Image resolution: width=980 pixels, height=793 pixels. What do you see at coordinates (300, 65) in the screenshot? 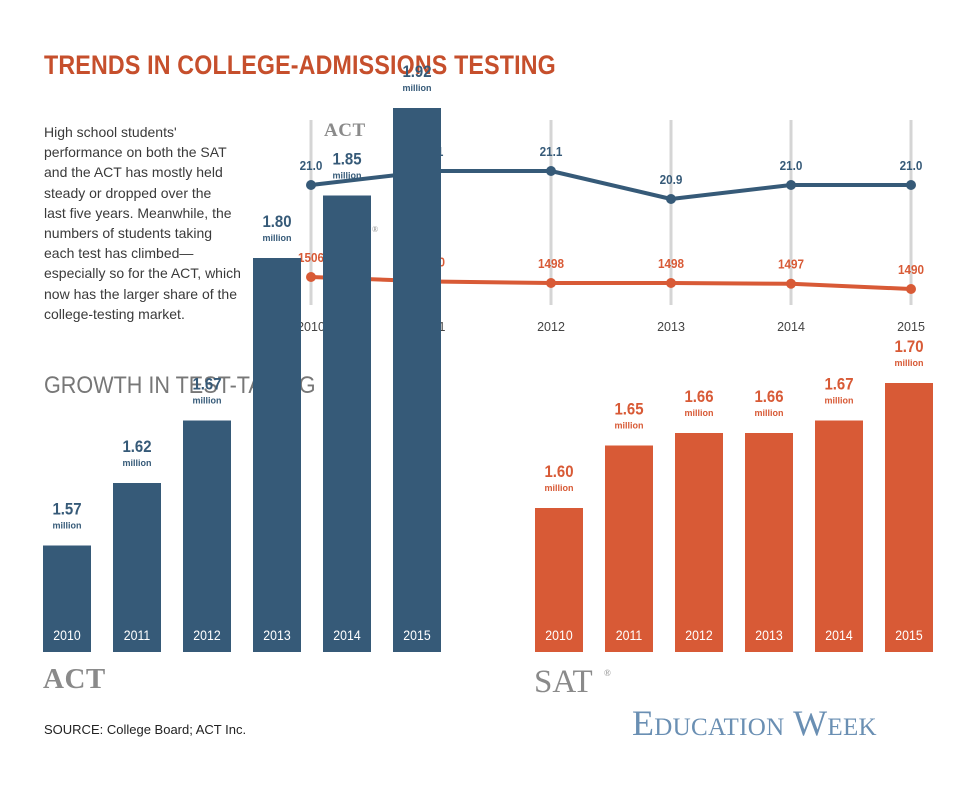
I see `page-title: TRENDS IN COLLEGE-ADMISSIONS TESTING` at bounding box center [300, 65].